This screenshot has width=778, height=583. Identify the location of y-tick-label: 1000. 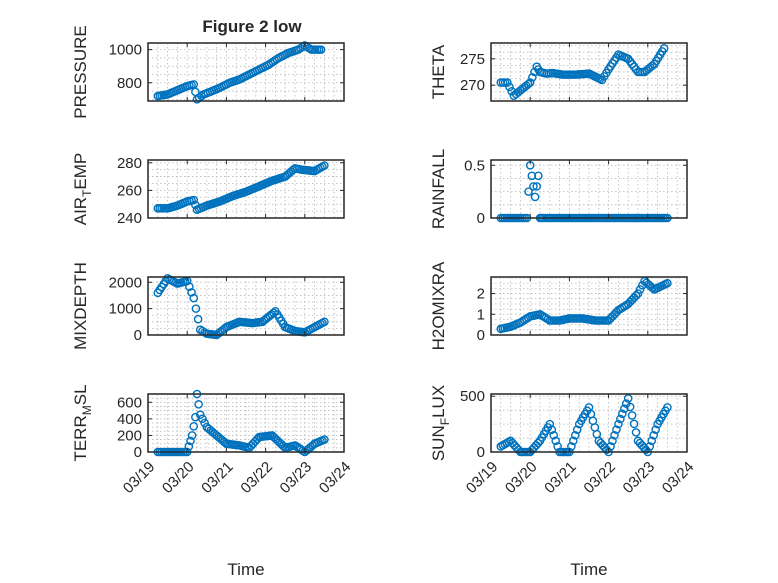
(125, 309).